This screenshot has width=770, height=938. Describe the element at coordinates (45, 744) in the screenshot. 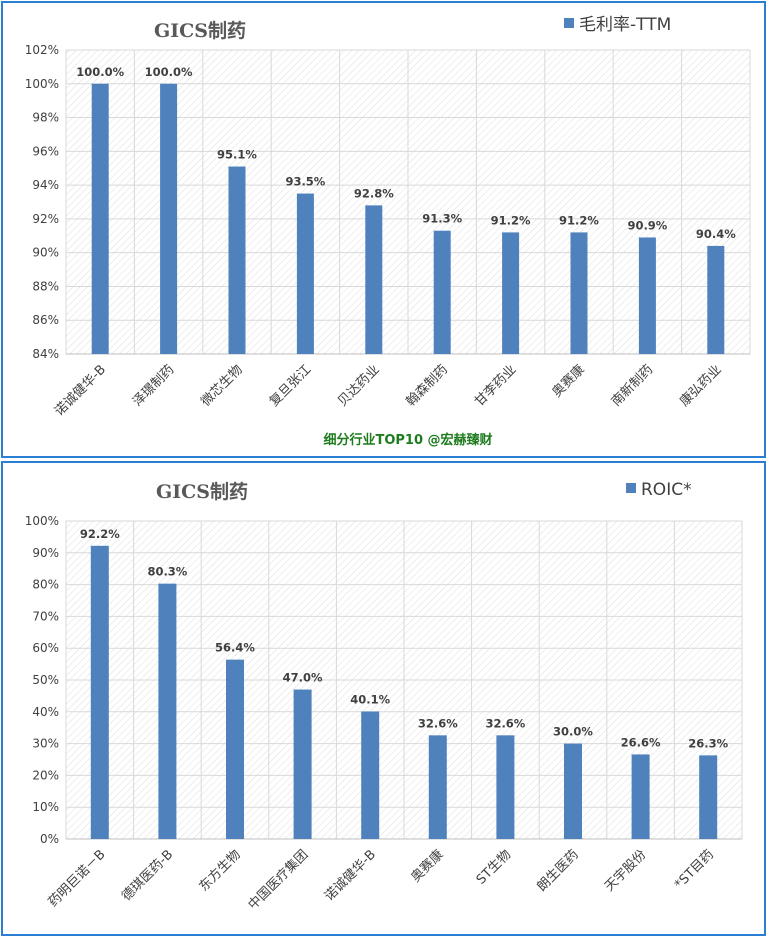

I see `y-tick-label: 30%` at that location.